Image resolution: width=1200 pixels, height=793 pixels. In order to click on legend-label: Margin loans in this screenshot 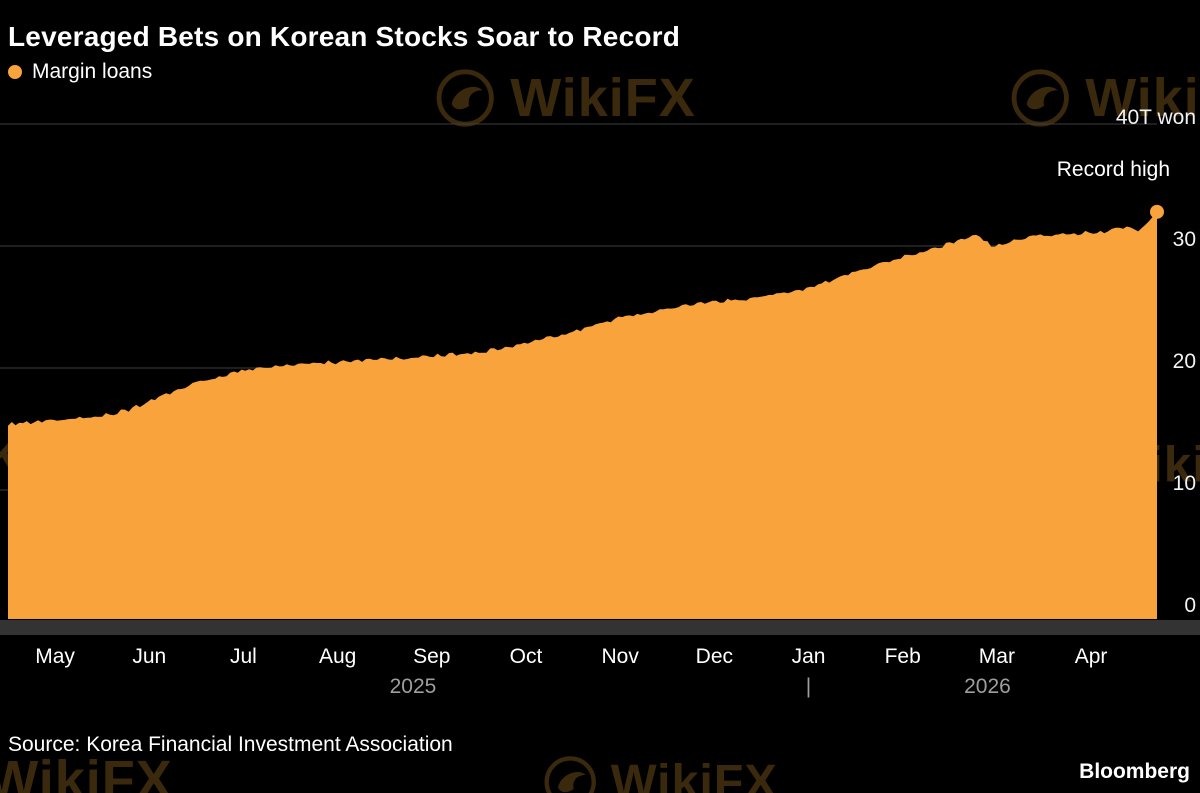, I will do `click(92, 71)`.